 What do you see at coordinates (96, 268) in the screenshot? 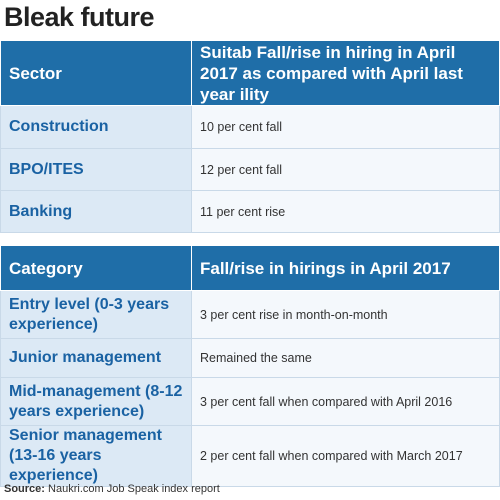
I see `header-cell: Category` at bounding box center [96, 268].